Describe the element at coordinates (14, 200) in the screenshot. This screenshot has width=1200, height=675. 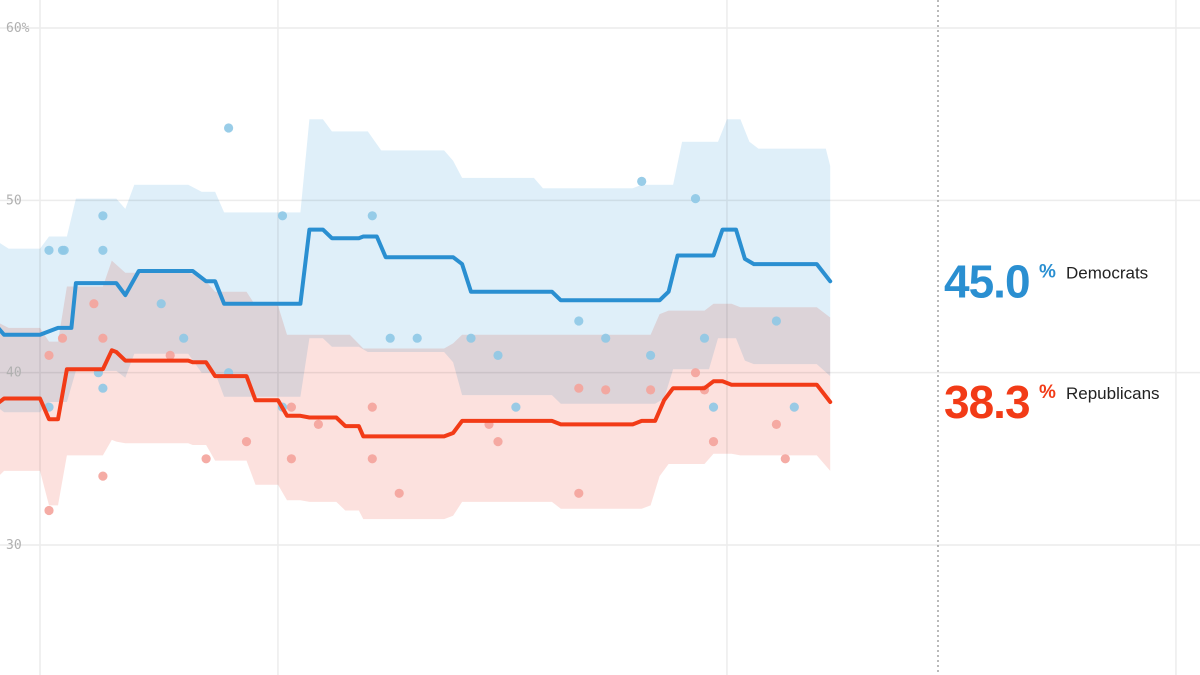
I see `y-tick-label: 50` at that location.